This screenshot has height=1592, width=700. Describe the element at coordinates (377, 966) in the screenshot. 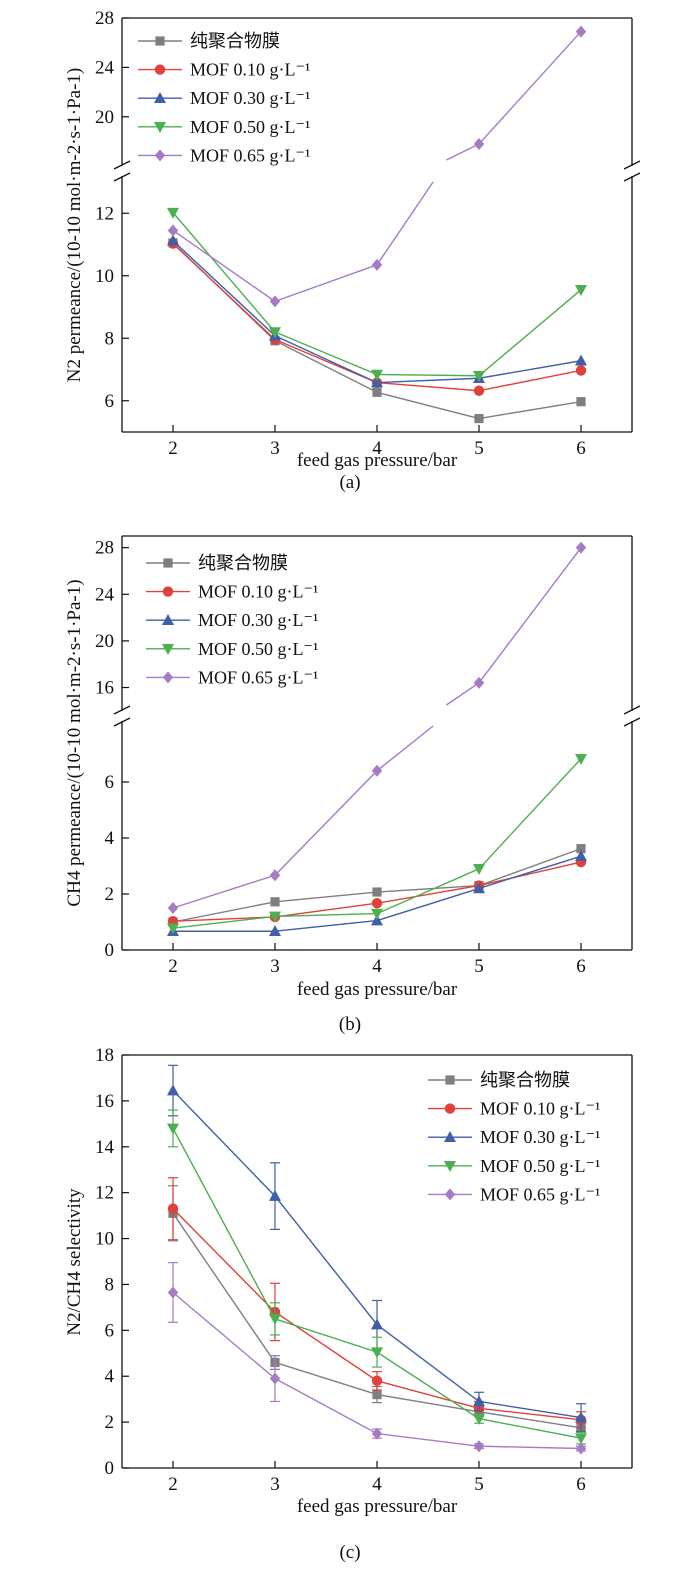

I see `x-tick-label: 4` at that location.